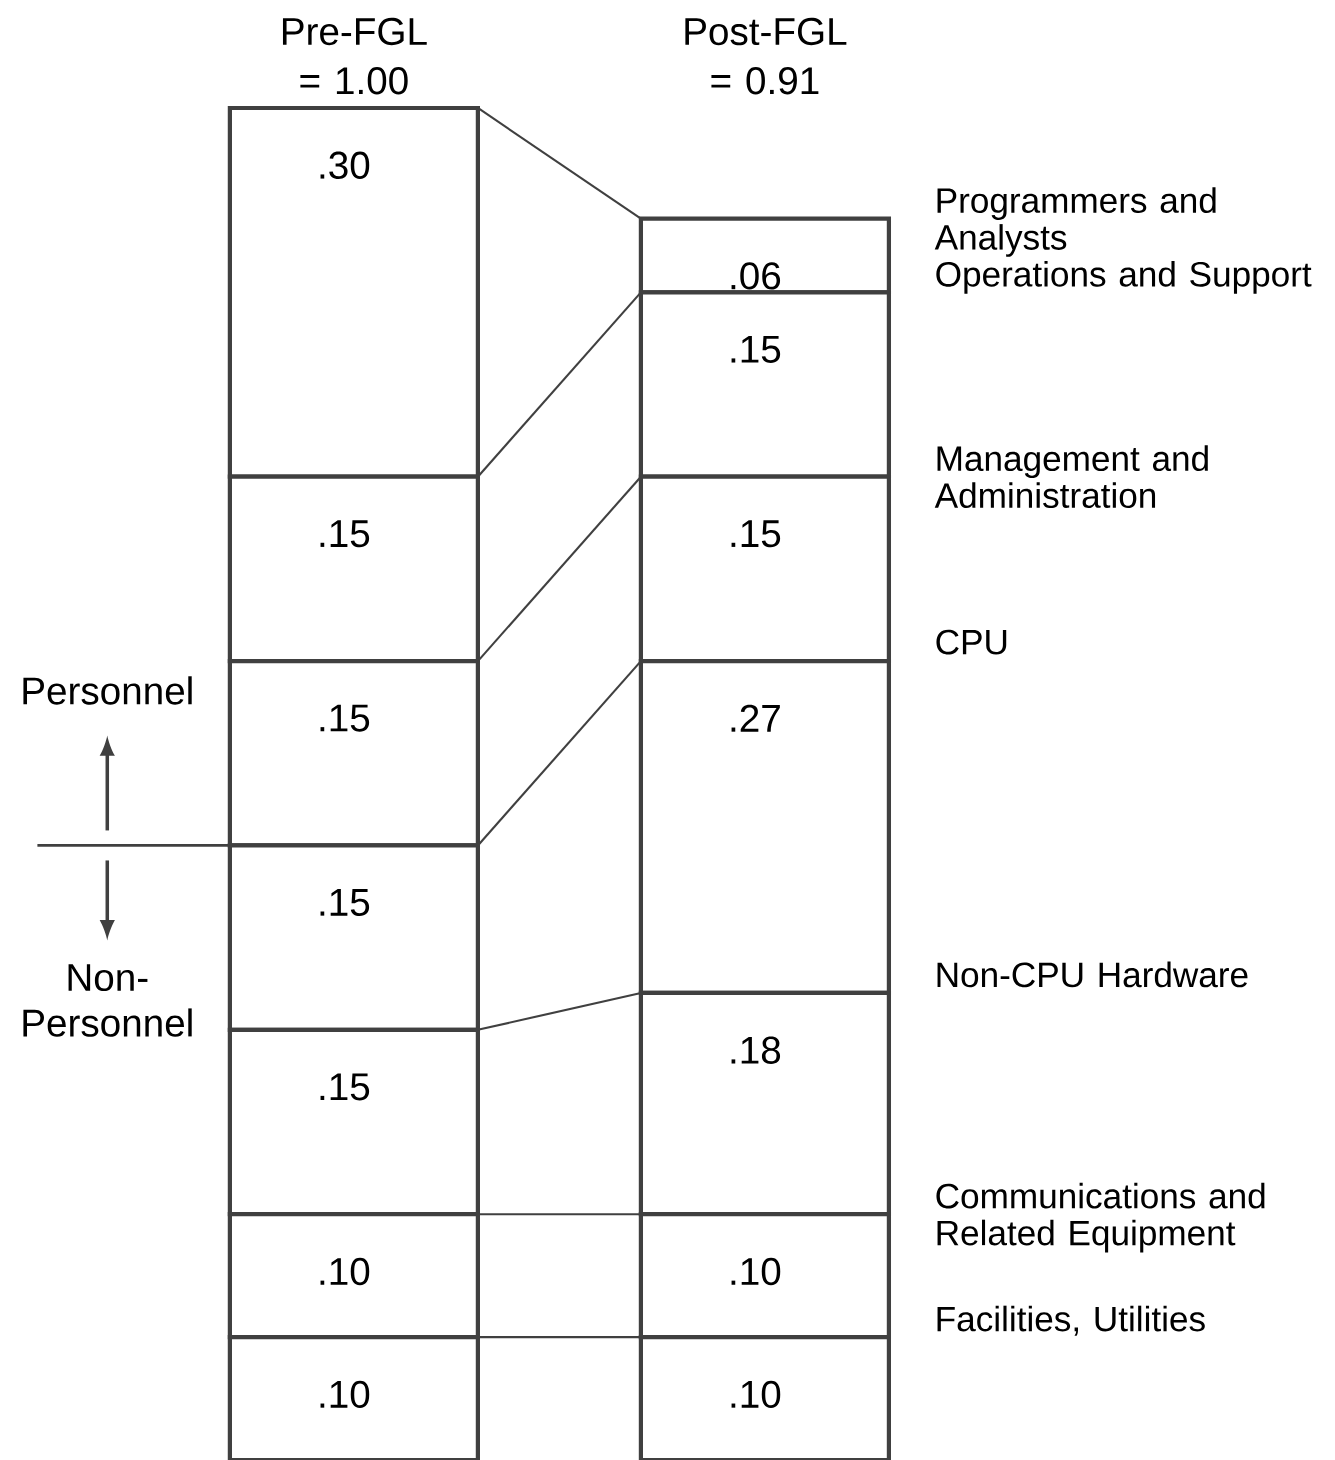 This screenshot has width=1335, height=1460. What do you see at coordinates (1124, 277) in the screenshot?
I see `series-label: Operations and Support` at bounding box center [1124, 277].